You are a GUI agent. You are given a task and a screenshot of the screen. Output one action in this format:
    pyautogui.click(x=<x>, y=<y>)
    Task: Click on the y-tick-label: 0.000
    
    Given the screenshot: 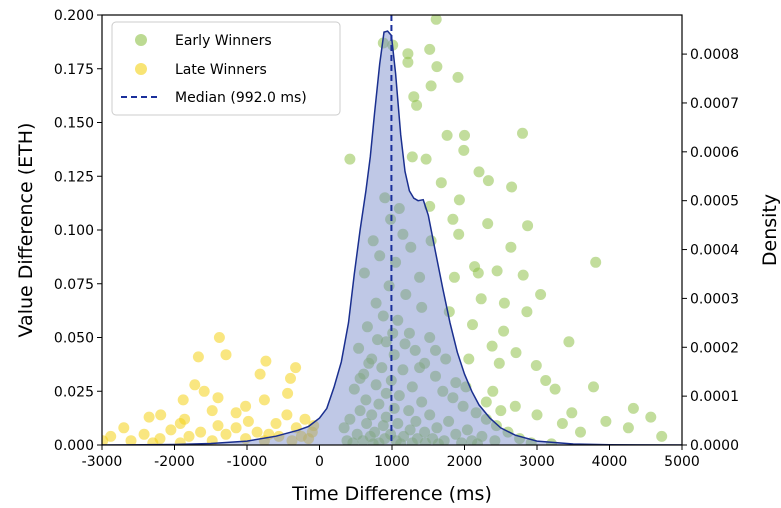 What is the action you would take?
    pyautogui.click(x=74, y=446)
    